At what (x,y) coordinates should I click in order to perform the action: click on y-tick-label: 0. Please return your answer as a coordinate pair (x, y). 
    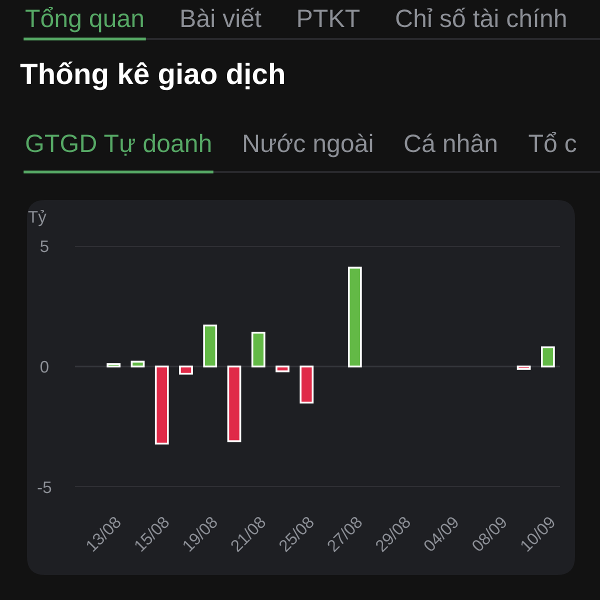
    Looking at the image, I should click on (44, 366).